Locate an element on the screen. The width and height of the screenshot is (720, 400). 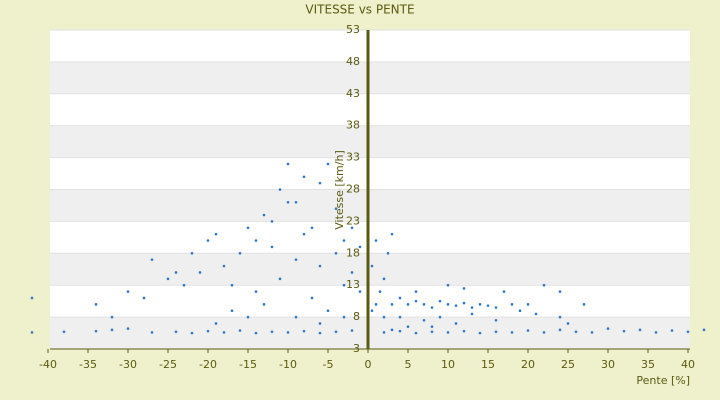
y-tick-label: 33 is located at coordinates (353, 157).